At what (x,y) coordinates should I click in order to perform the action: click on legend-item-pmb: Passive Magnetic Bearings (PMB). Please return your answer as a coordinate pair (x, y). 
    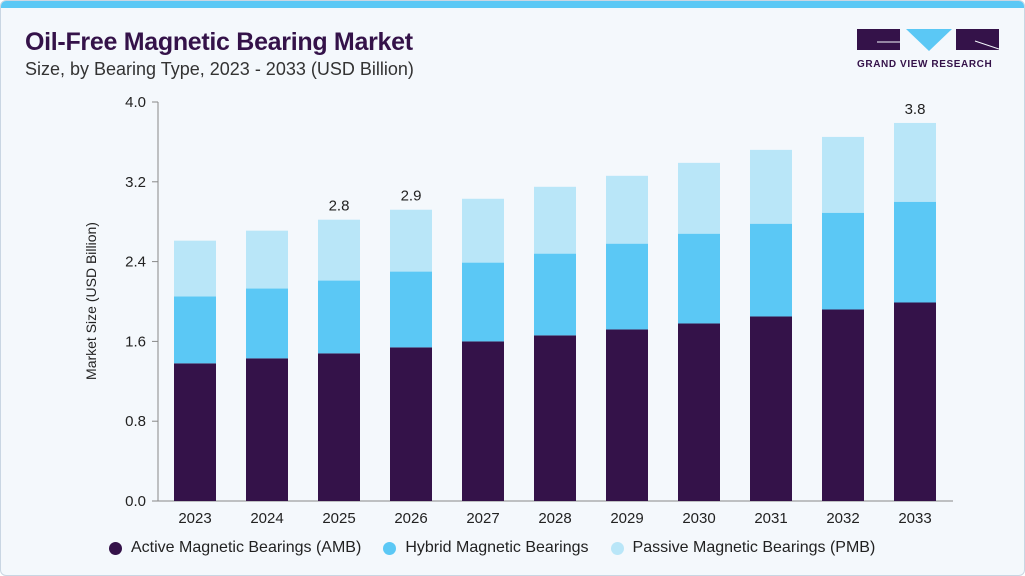
    Looking at the image, I should click on (743, 548).